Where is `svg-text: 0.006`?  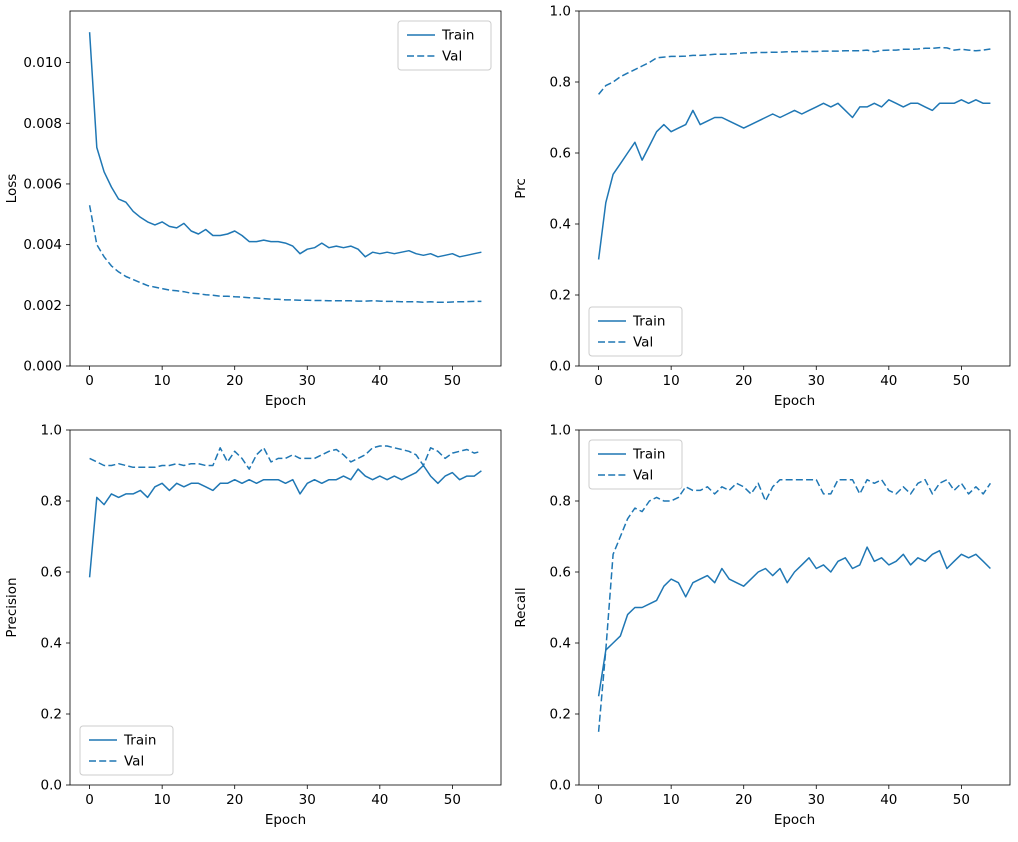
svg-text: 0.006 is located at coordinates (42, 184).